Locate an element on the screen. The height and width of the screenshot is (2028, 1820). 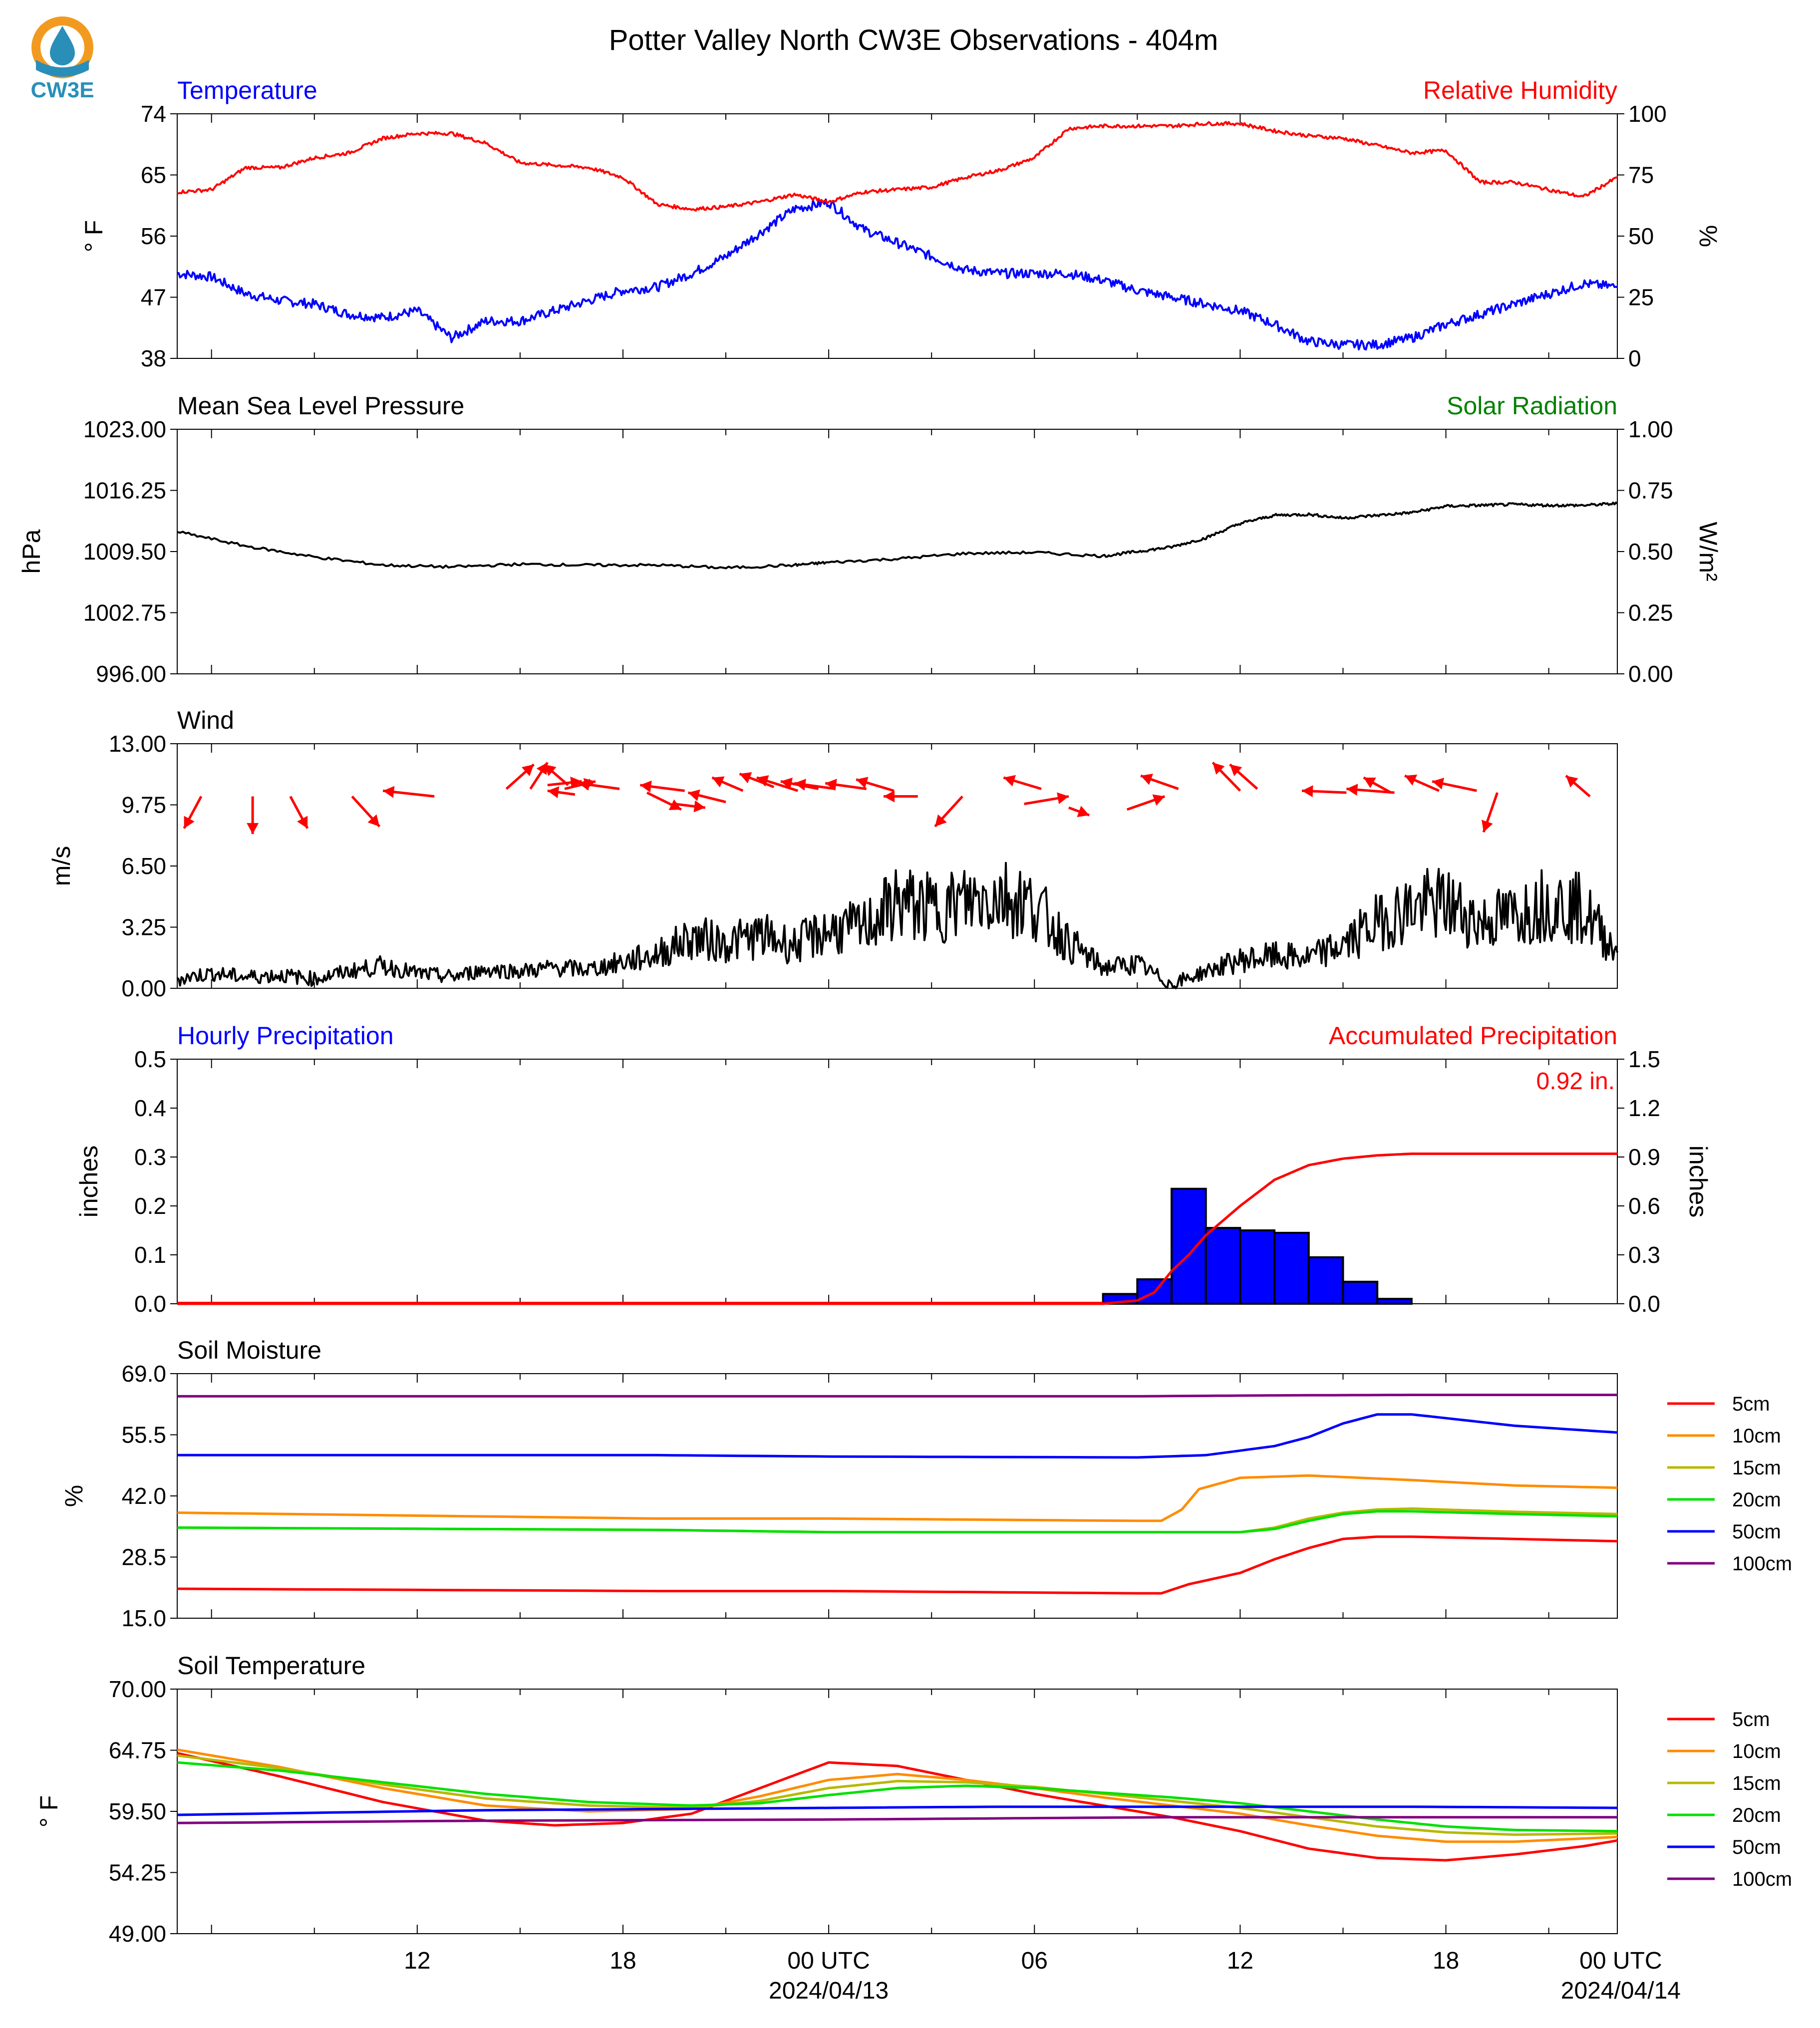
y-tick-label-left: 3.25 is located at coordinates (143, 927).